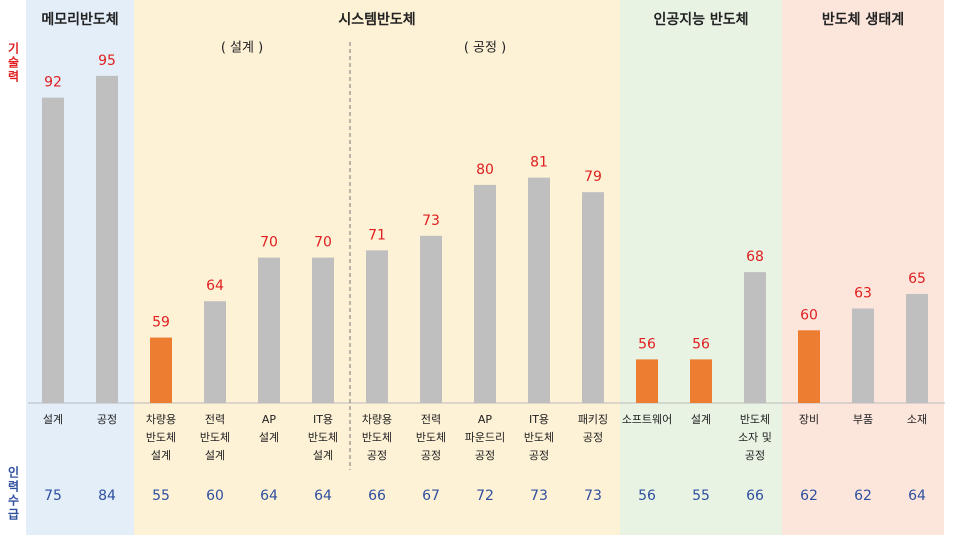 The height and width of the screenshot is (539, 960). Describe the element at coordinates (242, 48) in the screenshot. I see `section-label: ( 설계 )` at that location.